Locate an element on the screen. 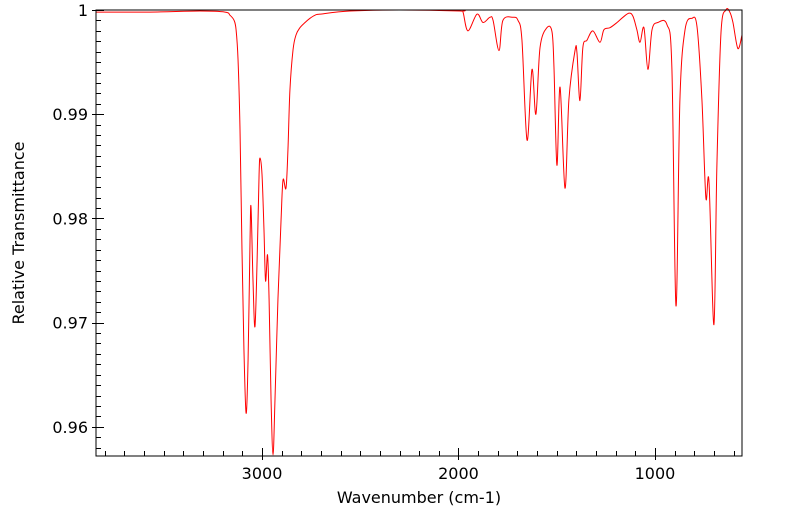 The height and width of the screenshot is (520, 799). x-tick-label: 1000 is located at coordinates (655, 473).